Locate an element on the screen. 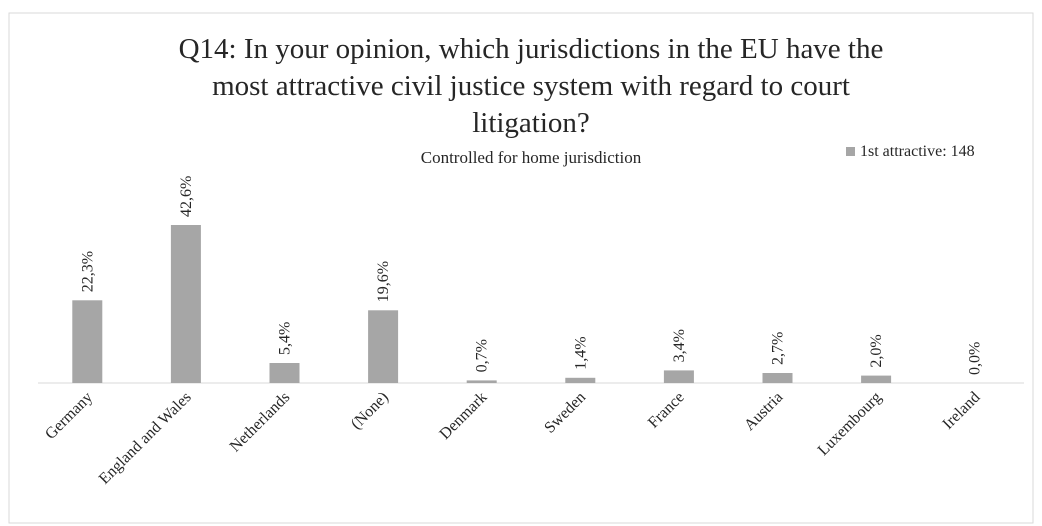 This screenshot has width=1042, height=526. data-label: 0,7% is located at coordinates (482, 355).